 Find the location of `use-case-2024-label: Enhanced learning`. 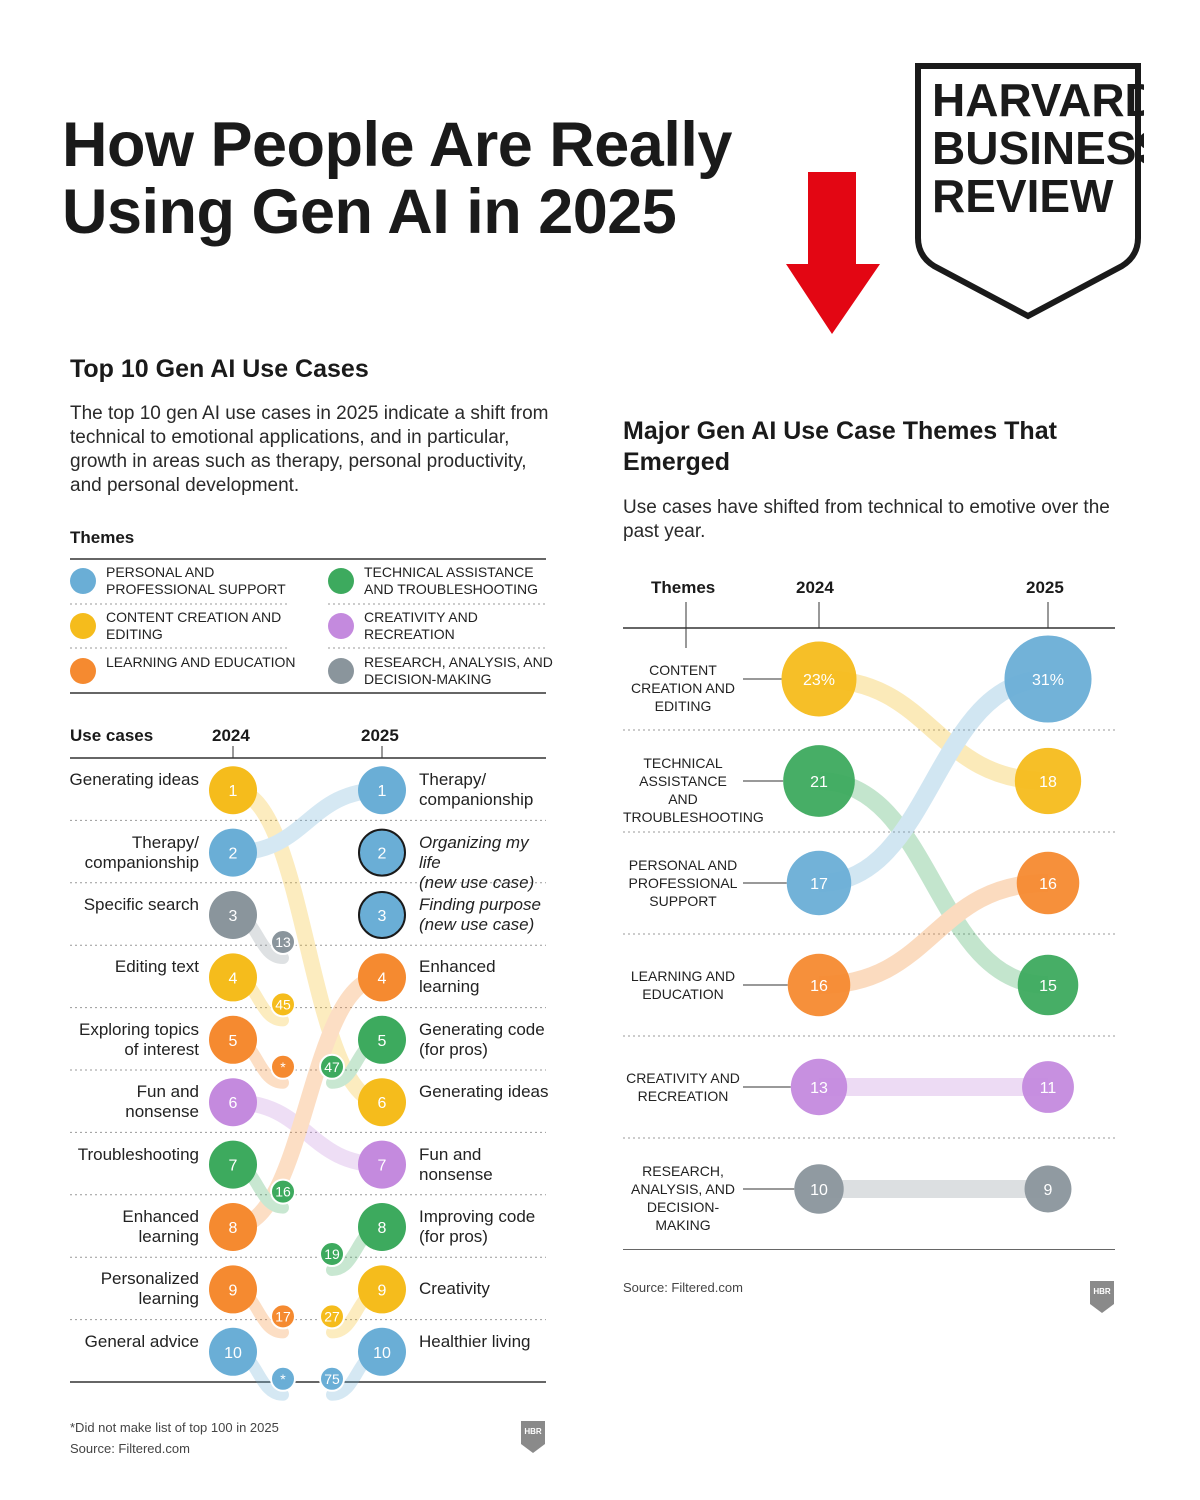

use-case-2024-label: Enhanced learning is located at coordinates (160, 1226).